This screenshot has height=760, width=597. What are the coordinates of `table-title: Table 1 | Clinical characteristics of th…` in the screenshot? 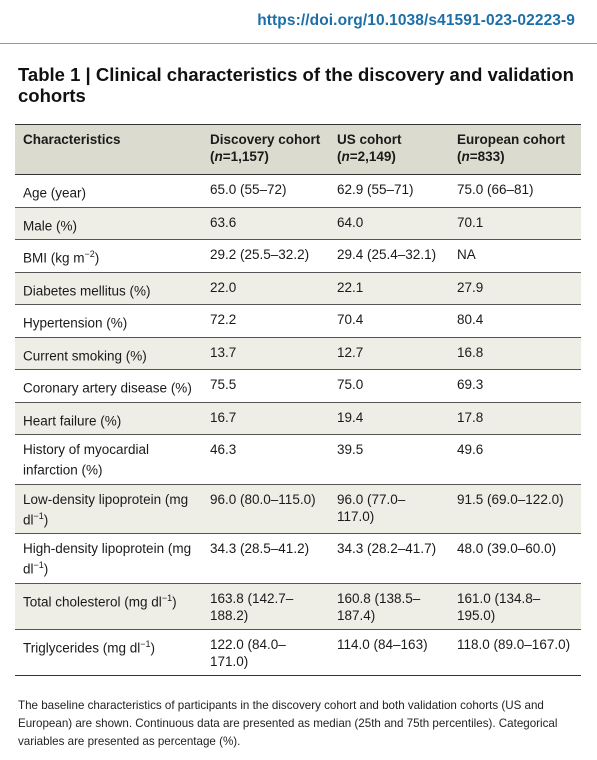 It's located at (296, 85).